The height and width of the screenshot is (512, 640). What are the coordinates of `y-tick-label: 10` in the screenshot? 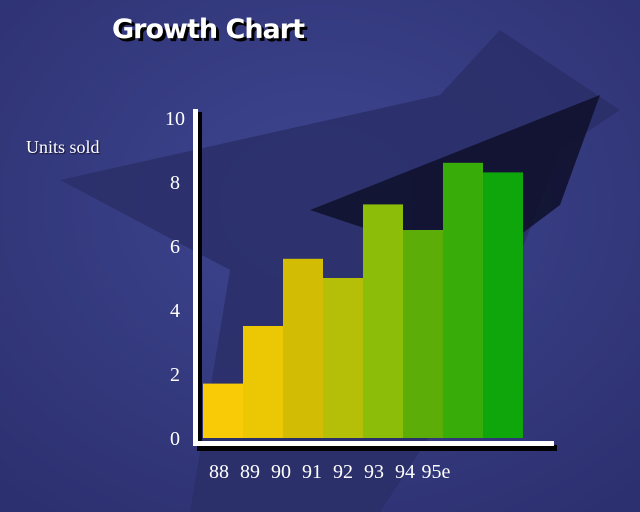 It's located at (175, 119).